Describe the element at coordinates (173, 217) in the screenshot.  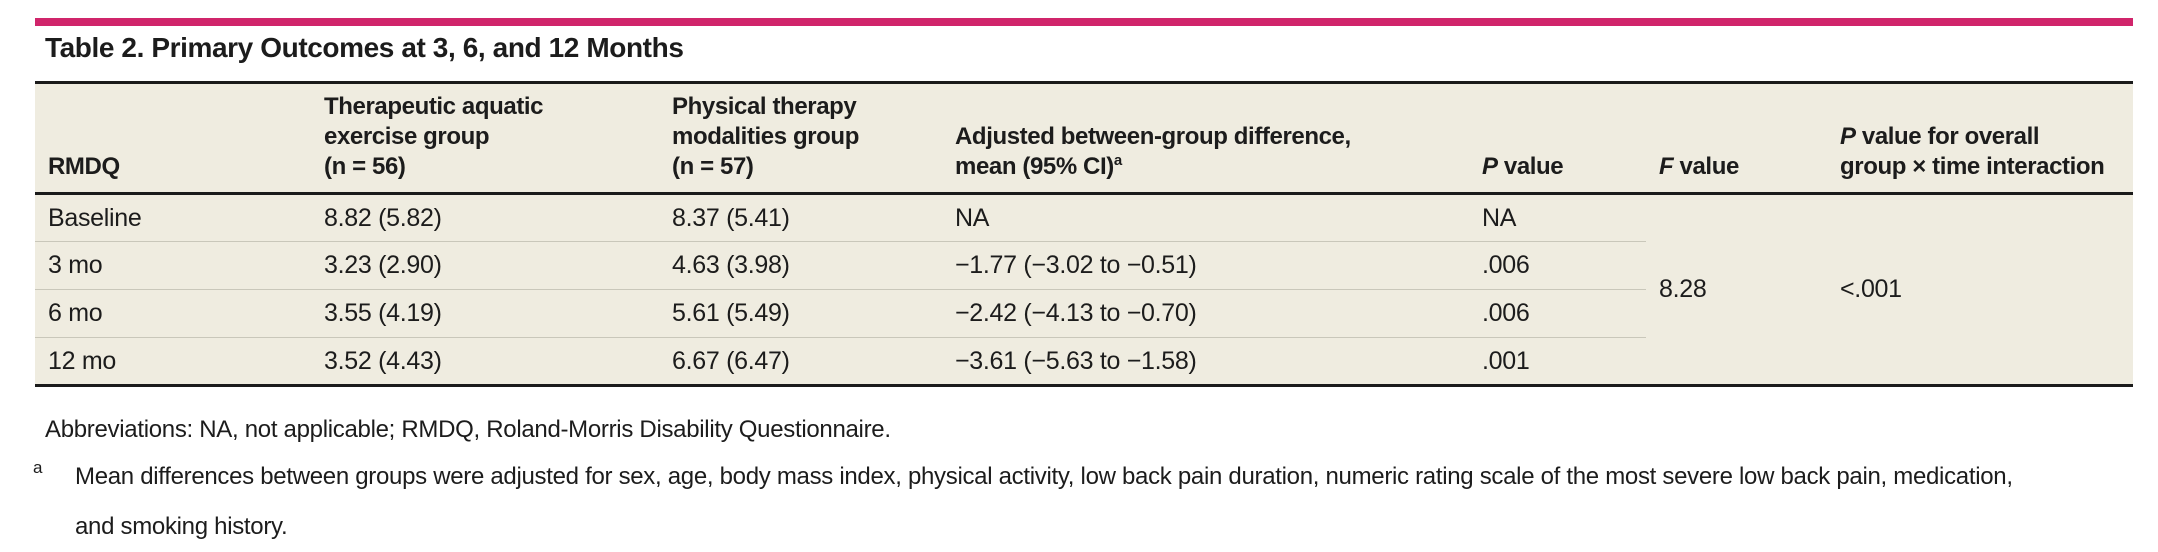
I see `row-label: Baseline` at that location.